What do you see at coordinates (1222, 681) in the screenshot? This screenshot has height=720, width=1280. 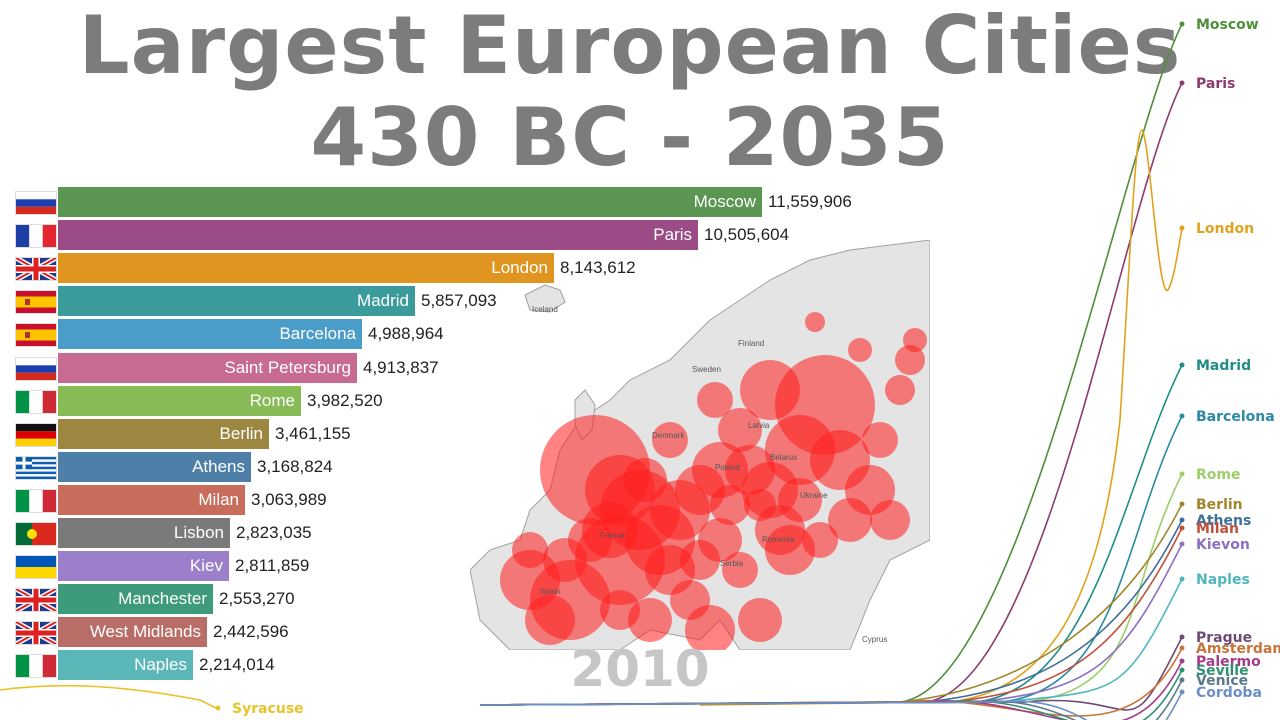 I see `line-label-venice: Venice` at bounding box center [1222, 681].